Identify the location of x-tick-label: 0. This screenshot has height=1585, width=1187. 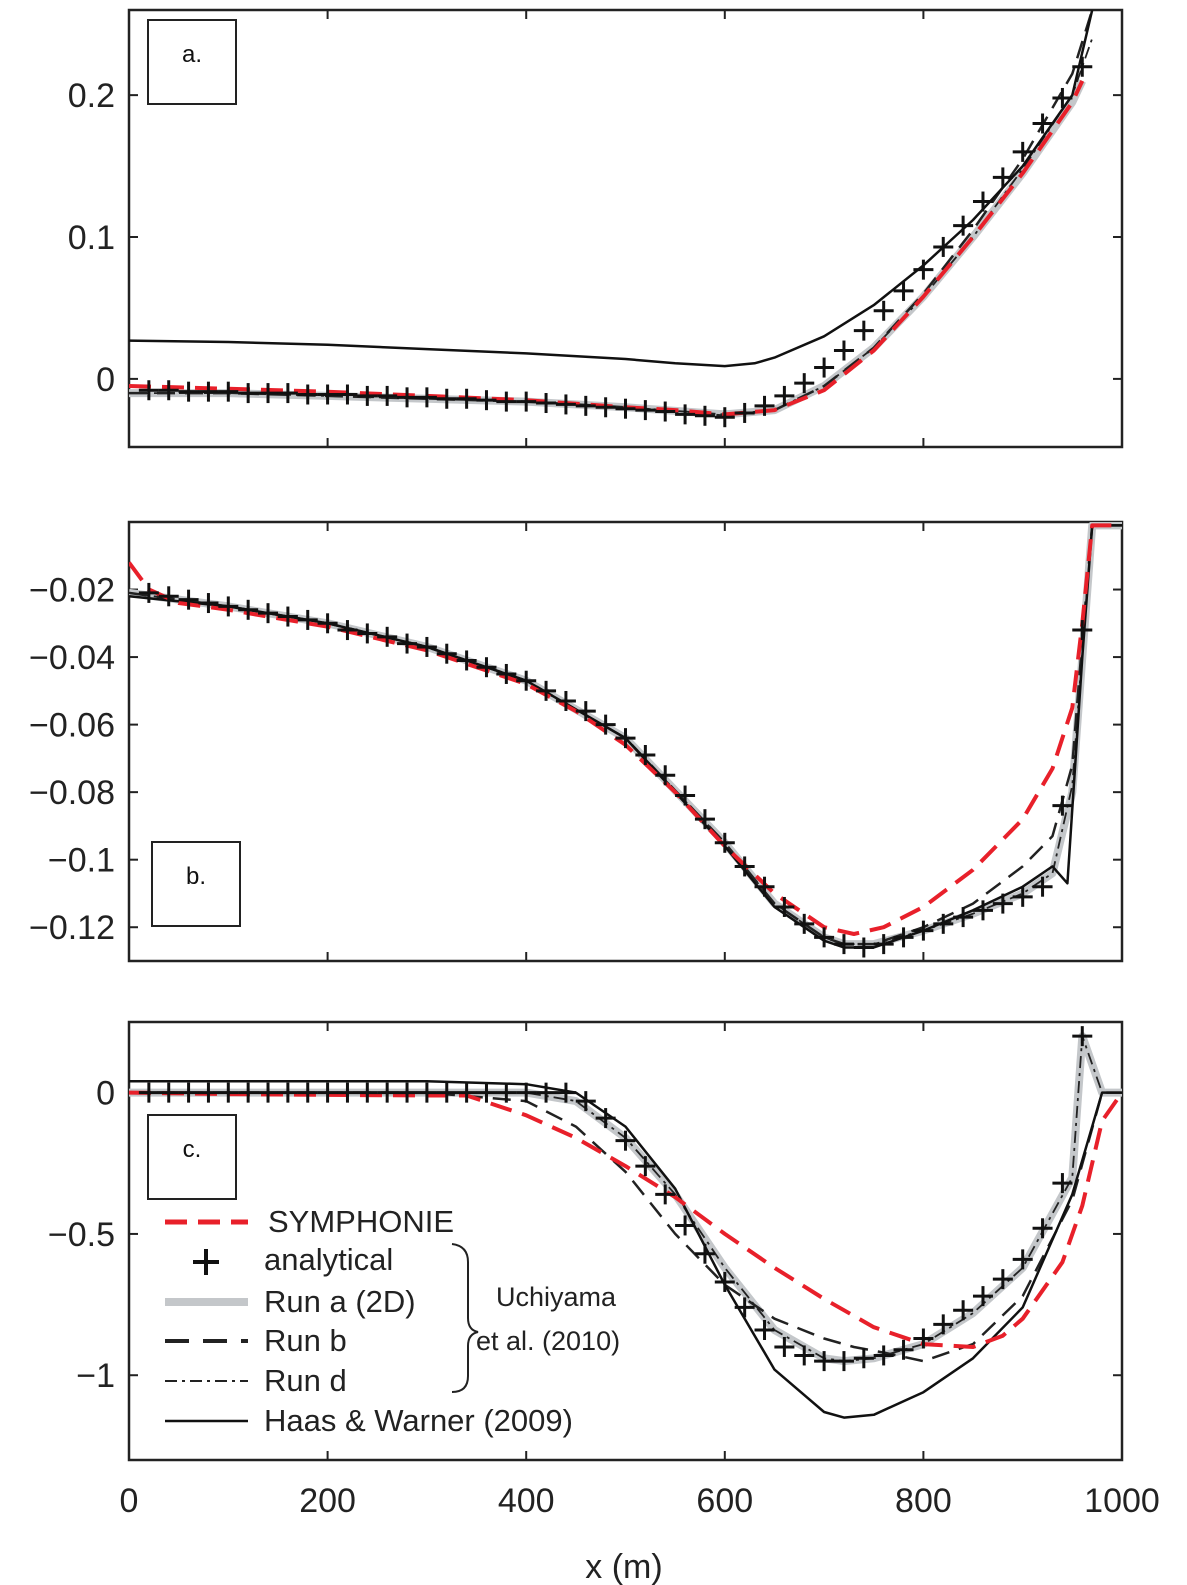
(129, 1501).